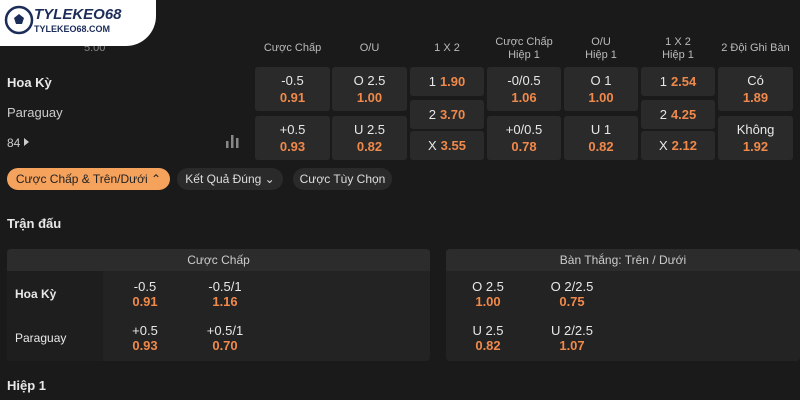 Image resolution: width=800 pixels, height=400 pixels. Describe the element at coordinates (524, 138) in the screenshot. I see `odds-cell: +0/0.5 0.78` at that location.